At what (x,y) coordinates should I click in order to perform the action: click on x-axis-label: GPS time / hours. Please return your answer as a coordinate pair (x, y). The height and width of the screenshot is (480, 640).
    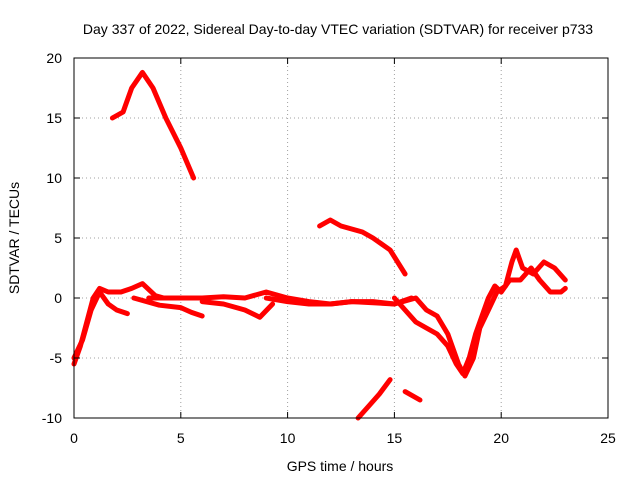
    Looking at the image, I should click on (340, 466).